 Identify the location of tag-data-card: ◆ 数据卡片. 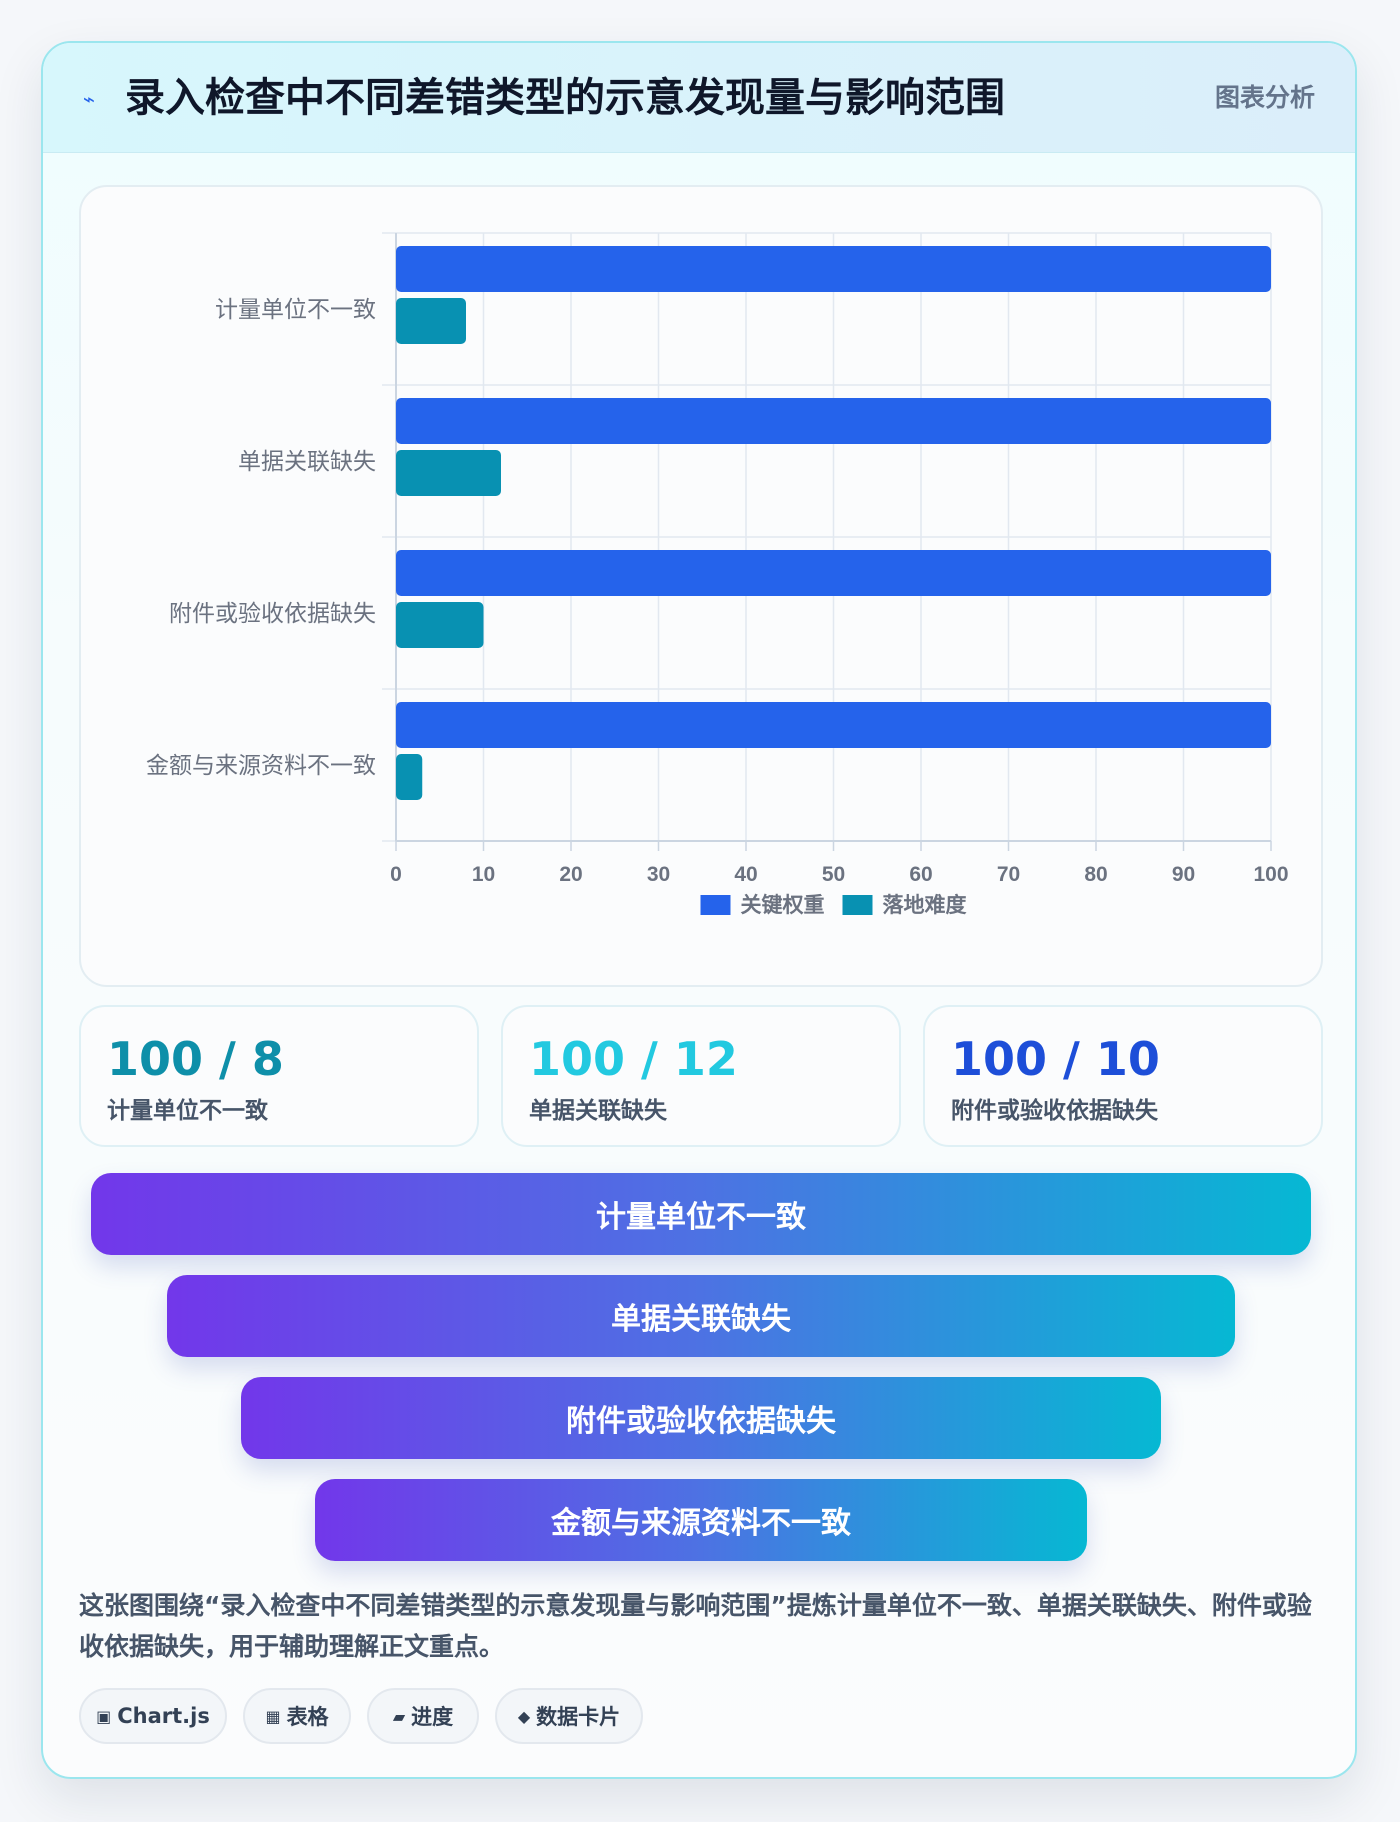
(569, 1716).